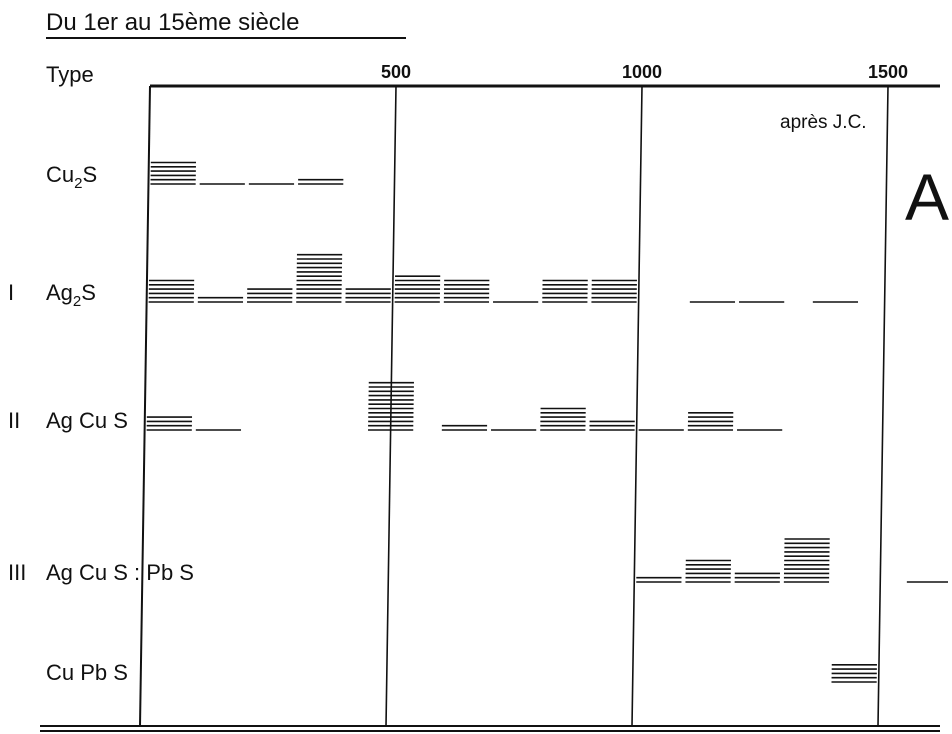 The image size is (952, 734). I want to click on row-header: Type, so click(70, 74).